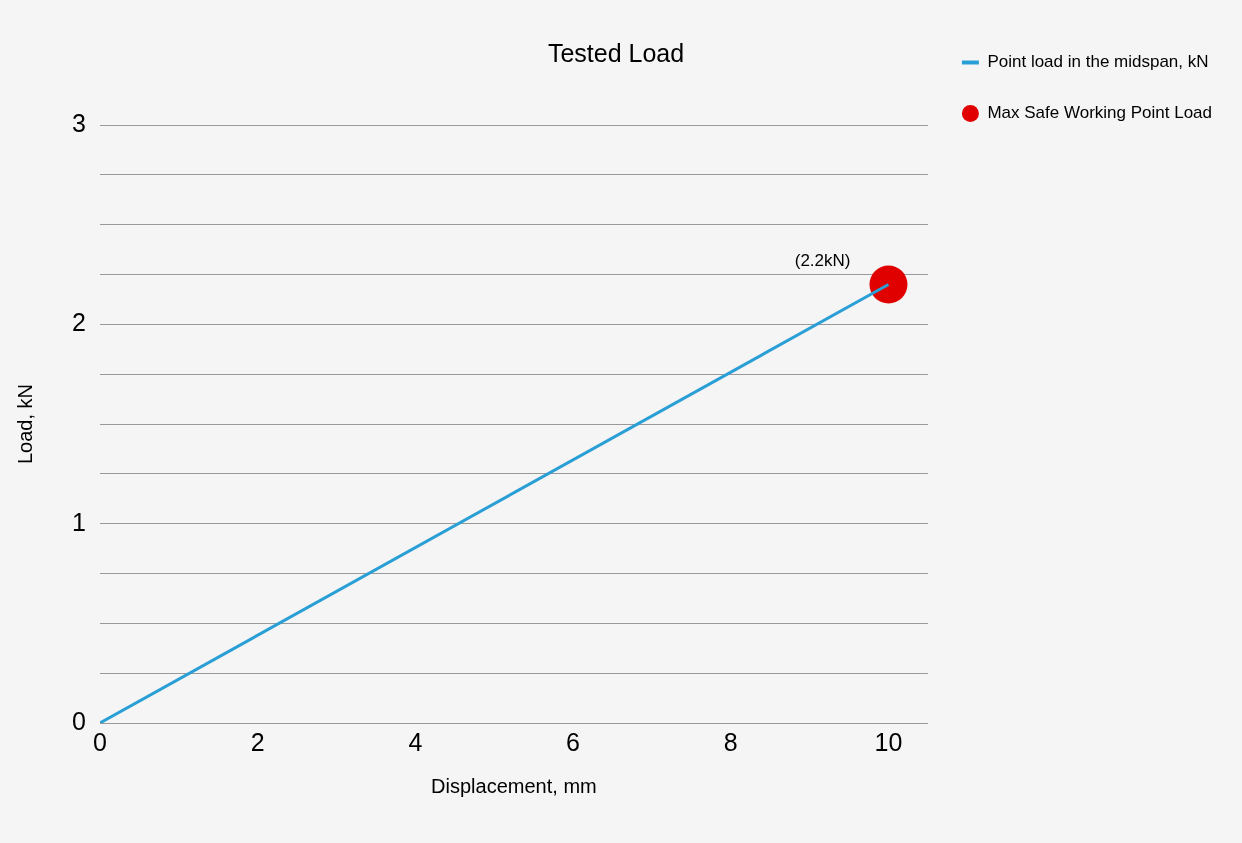 This screenshot has height=843, width=1242. What do you see at coordinates (79, 122) in the screenshot?
I see `y-tick-label: 3` at bounding box center [79, 122].